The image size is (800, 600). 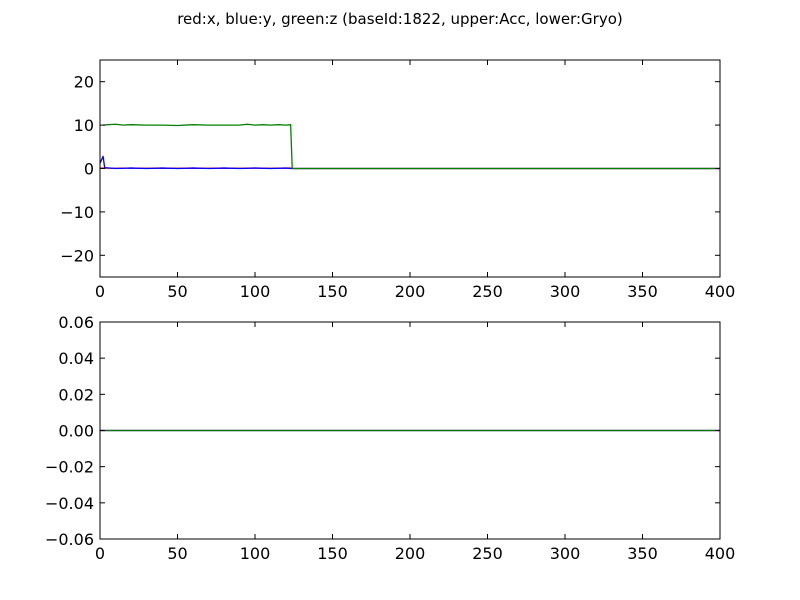 I want to click on series-group, so click(x=410, y=146).